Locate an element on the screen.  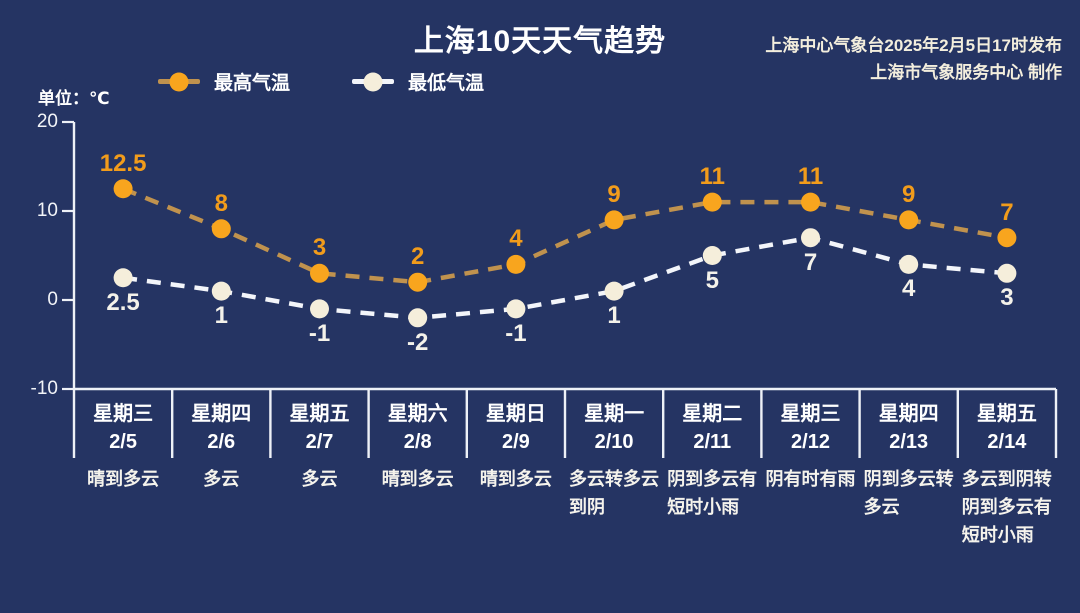
day-date: 2/14 is located at coordinates (1007, 442).